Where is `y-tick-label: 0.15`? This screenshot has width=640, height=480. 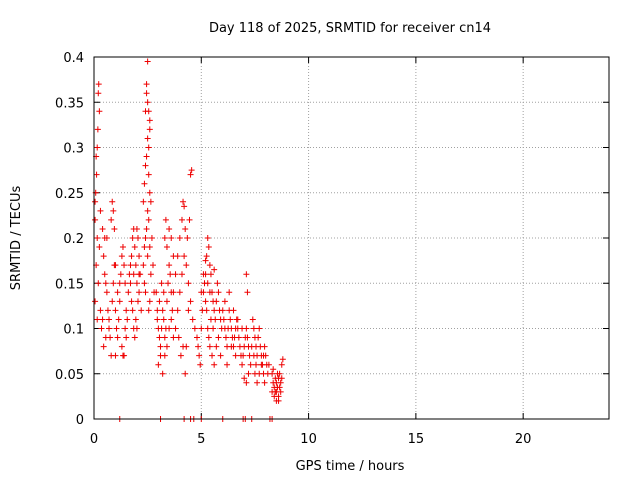
y-tick-label: 0.15 is located at coordinates (69, 284).